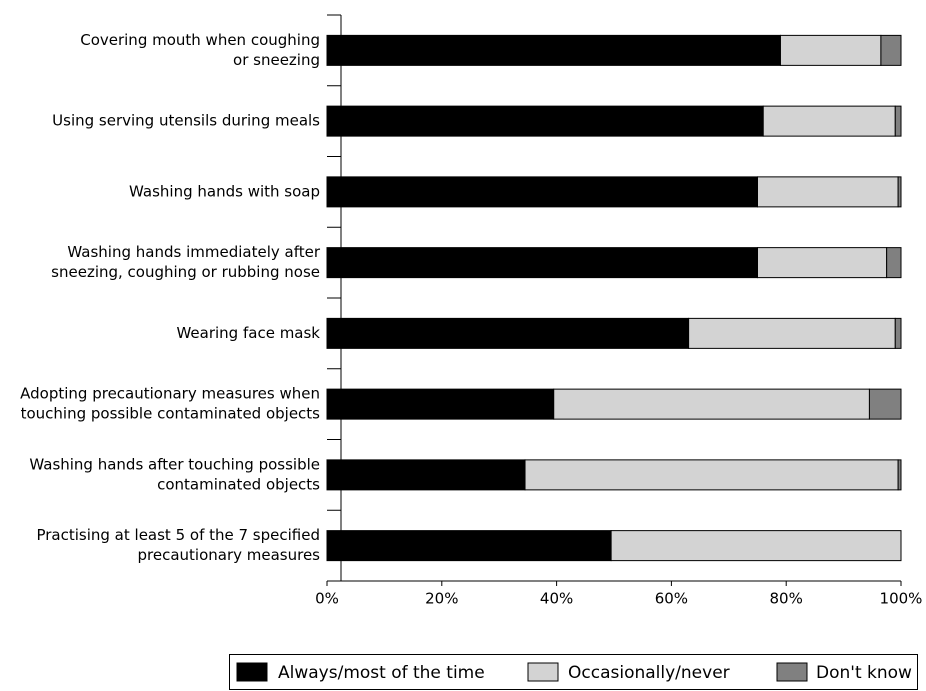 Image resolution: width=926 pixels, height=691 pixels. Describe the element at coordinates (786, 599) in the screenshot. I see `x-tick-label: 80%` at that location.